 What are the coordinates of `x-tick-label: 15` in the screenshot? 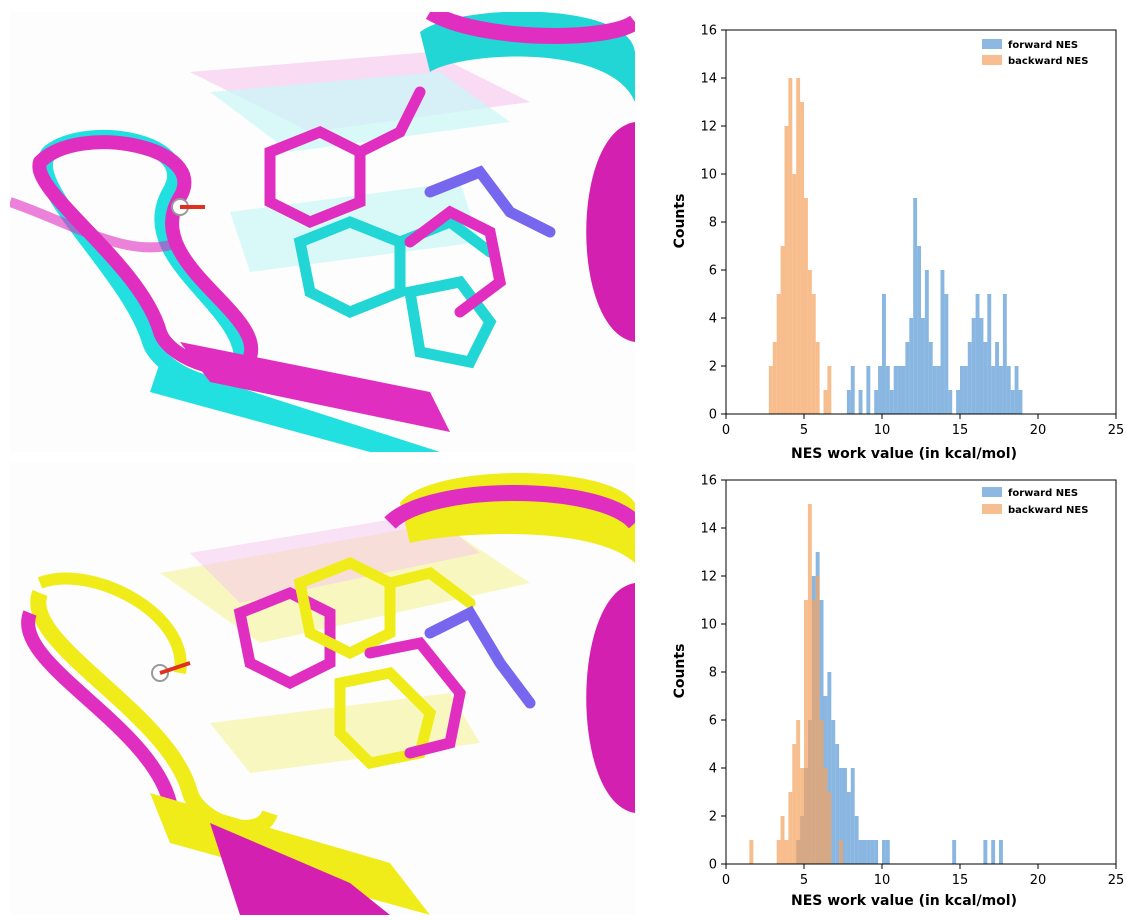 It's located at (960, 880).